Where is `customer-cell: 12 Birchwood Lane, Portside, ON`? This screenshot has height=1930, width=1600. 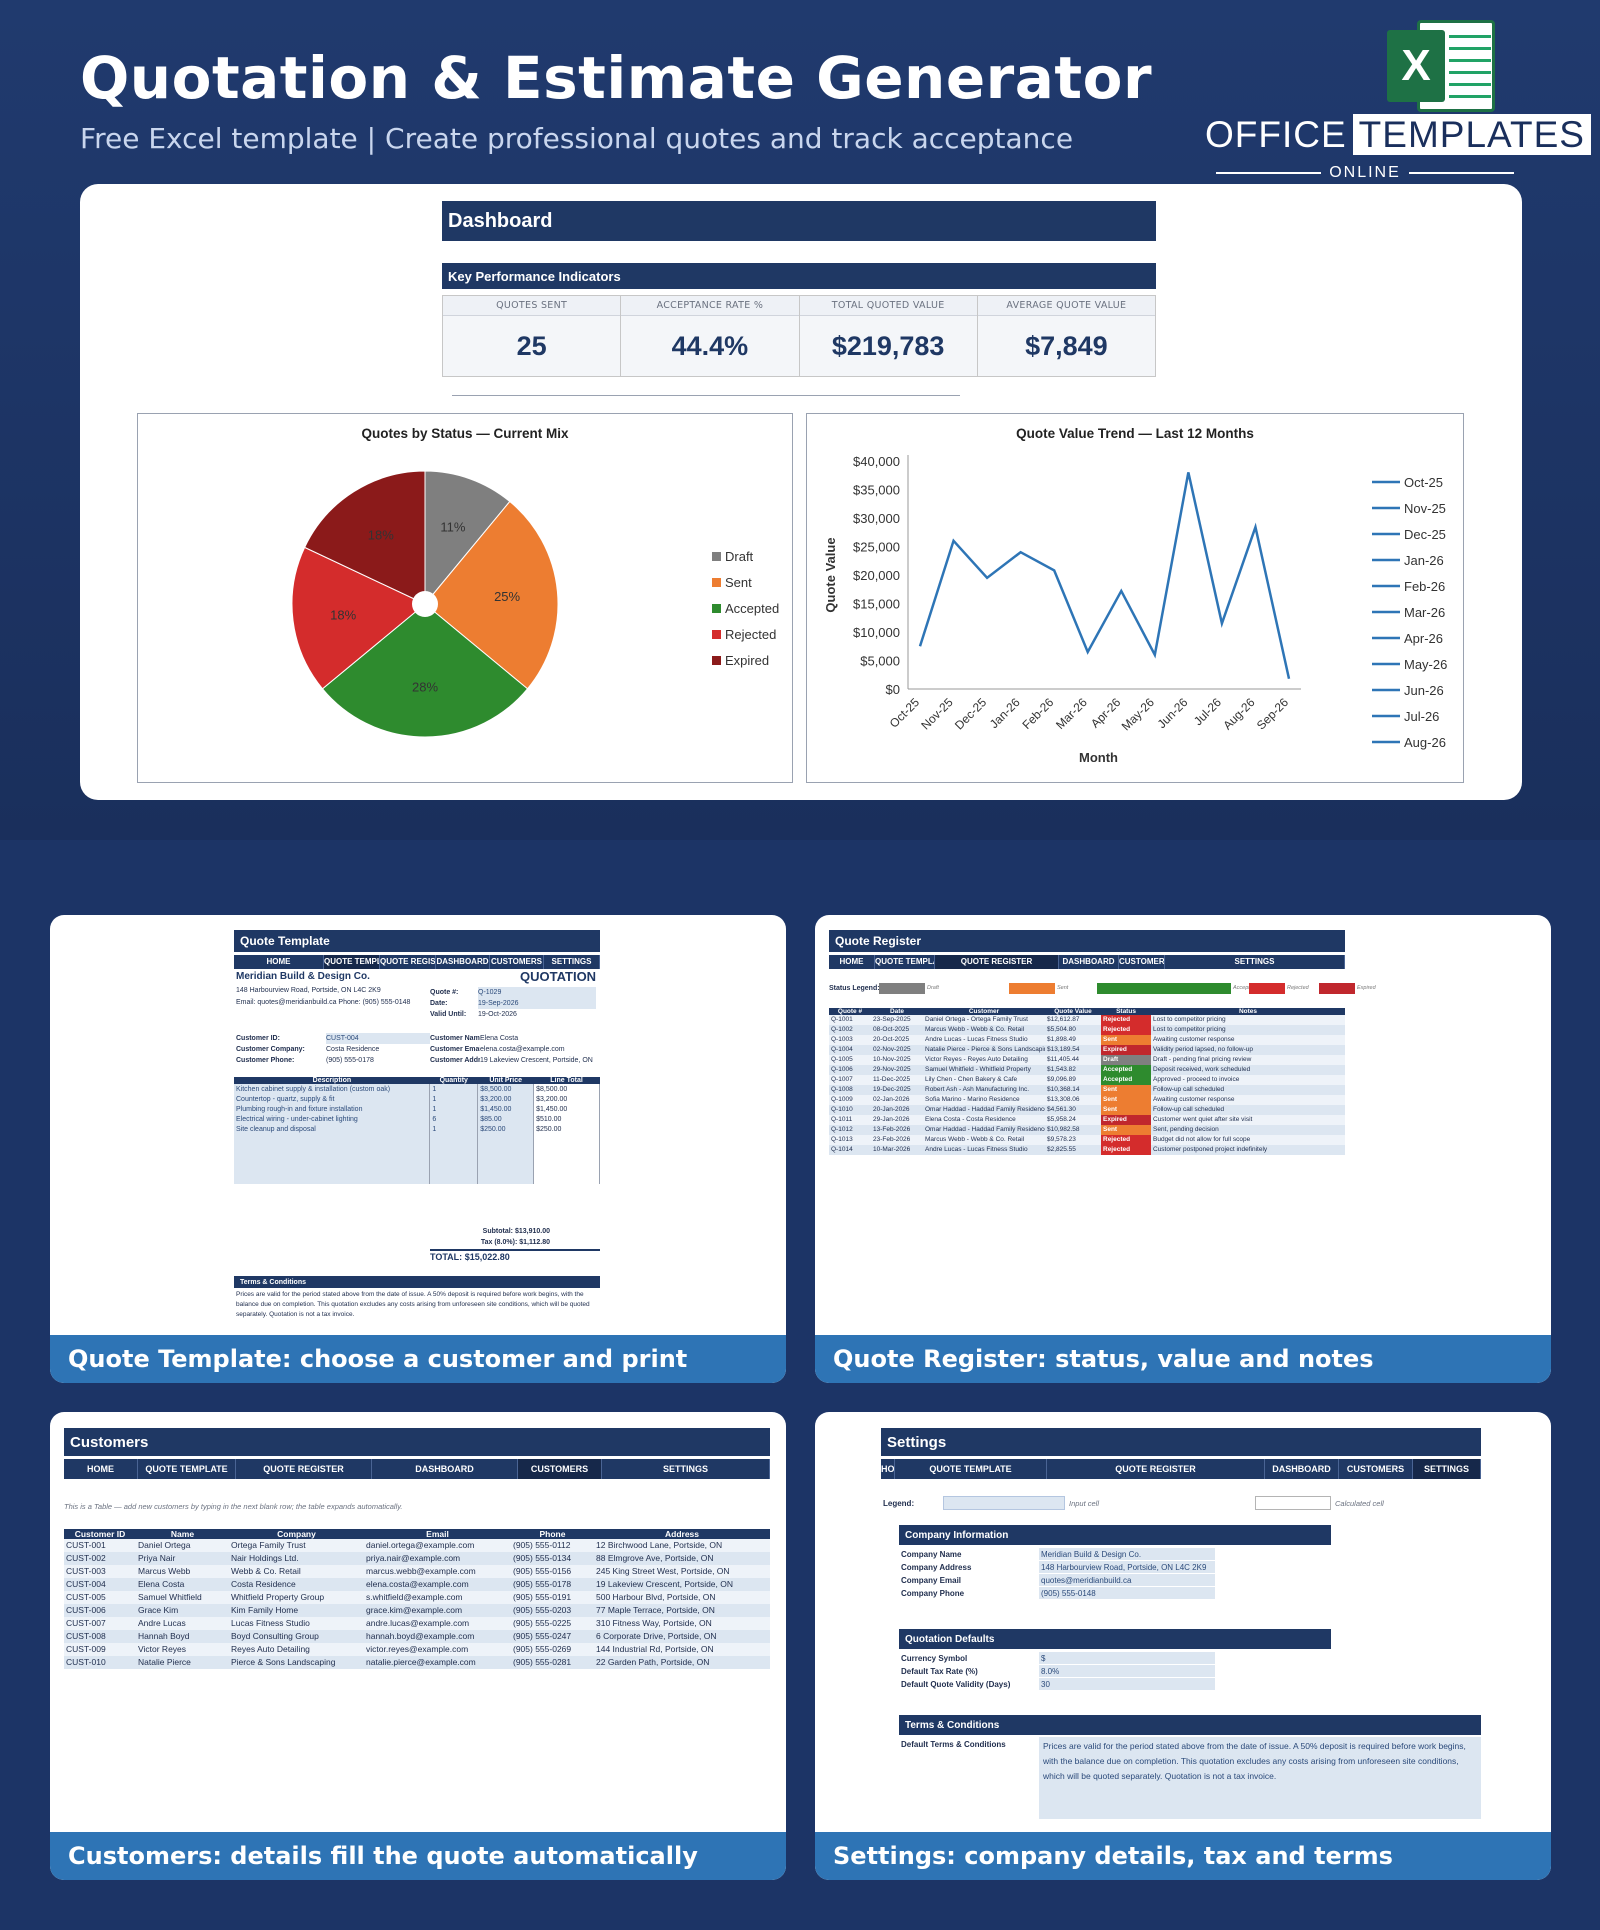
customer-cell: 12 Birchwood Lane, Portside, ON is located at coordinates (682, 1545).